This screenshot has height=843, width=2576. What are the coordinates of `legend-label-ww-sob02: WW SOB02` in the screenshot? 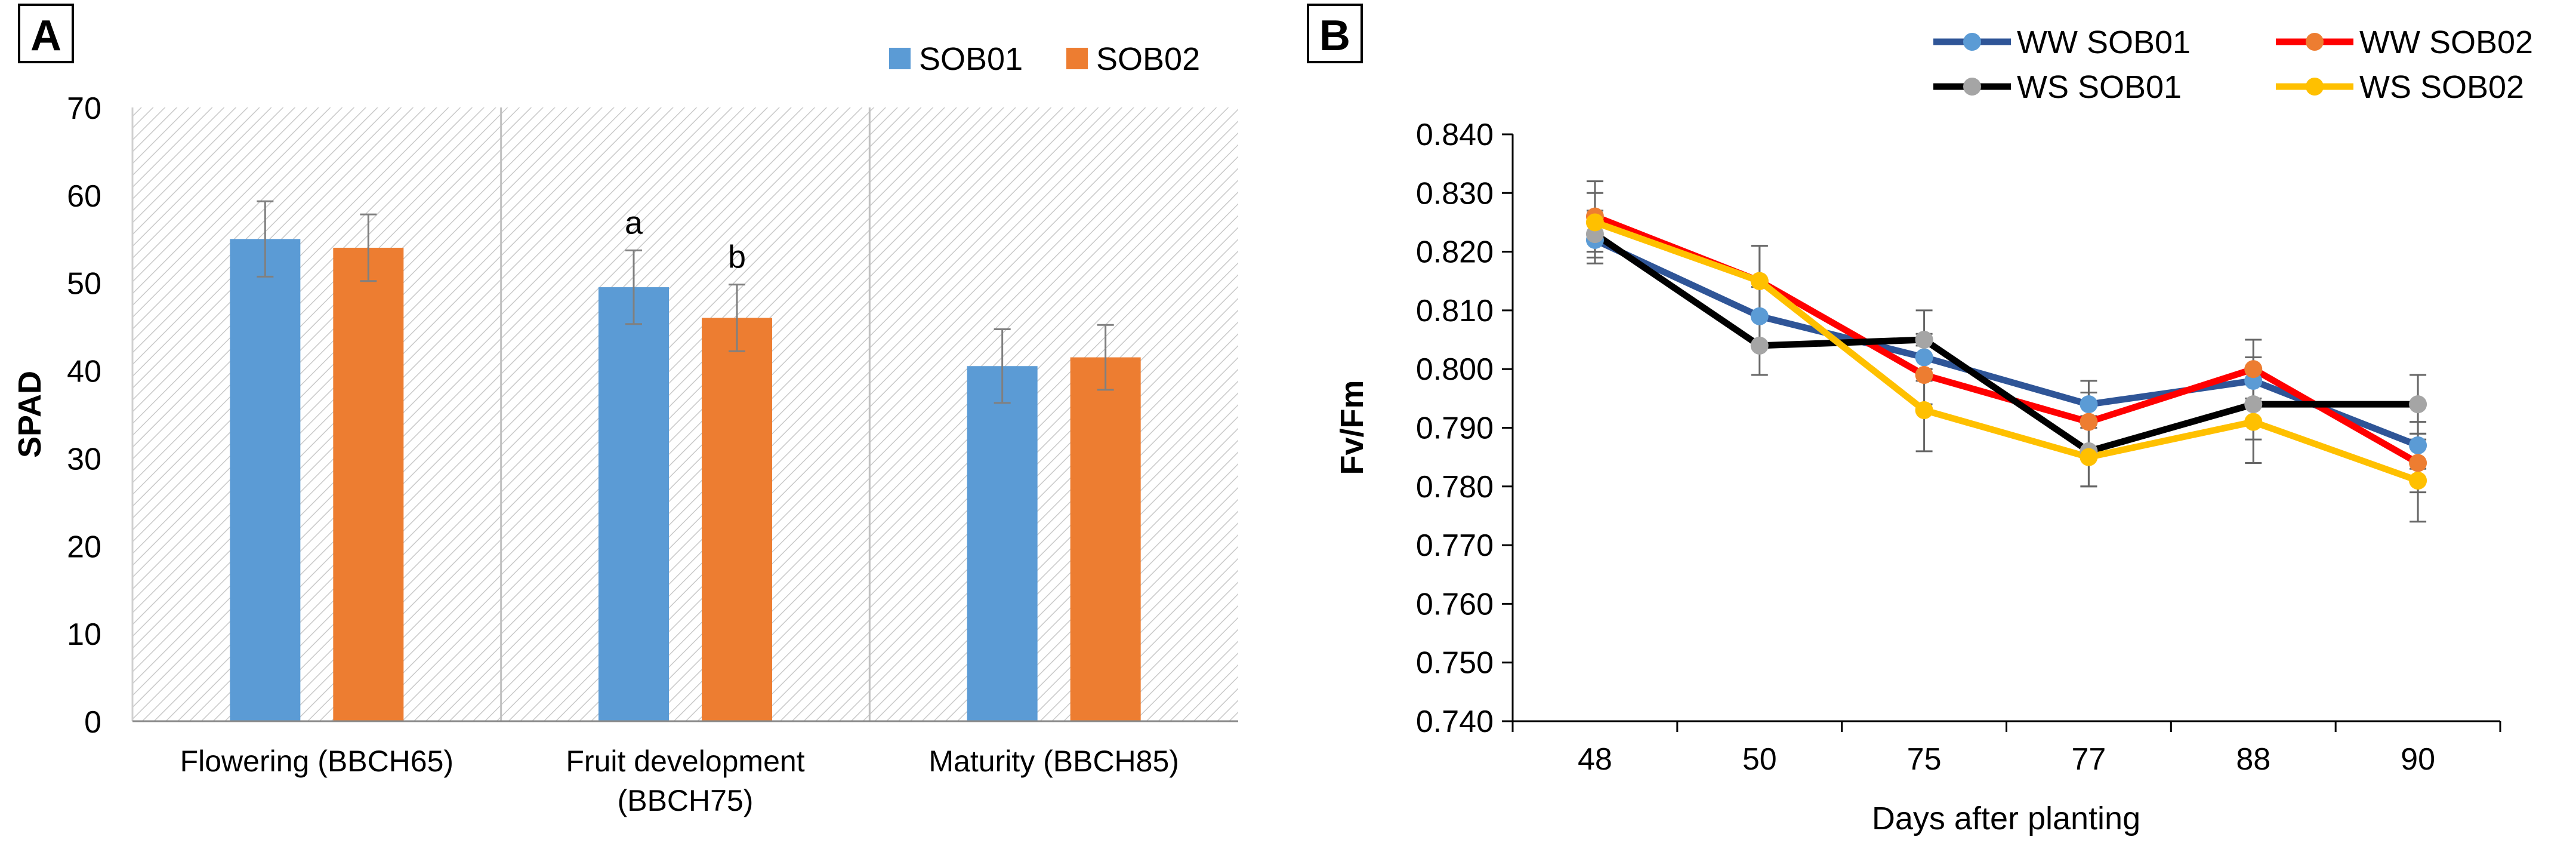 It's located at (2446, 42).